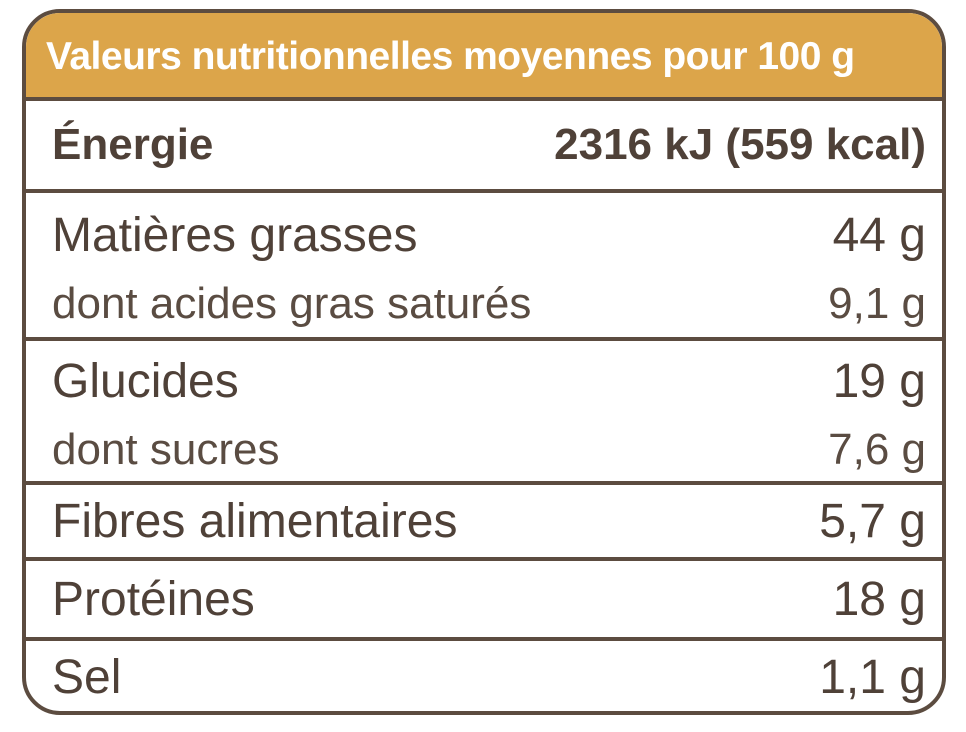  What do you see at coordinates (489, 599) in the screenshot?
I see `protein-line: Protéines 18 g` at bounding box center [489, 599].